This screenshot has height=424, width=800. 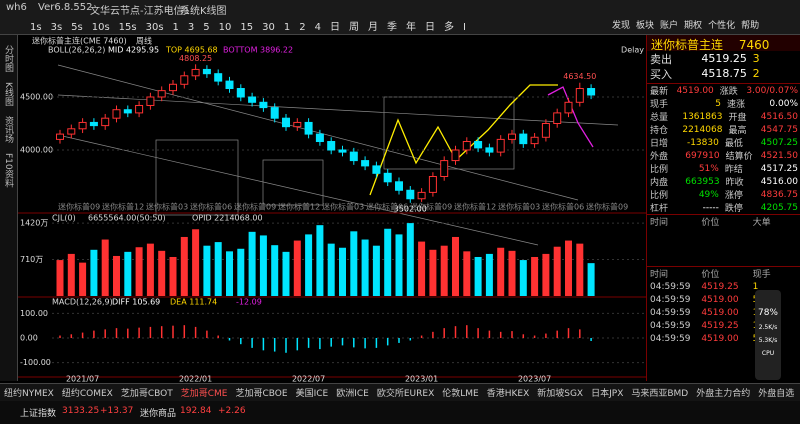 What do you see at coordinates (191, 27) in the screenshot?
I see `period-button: 3` at bounding box center [191, 27].